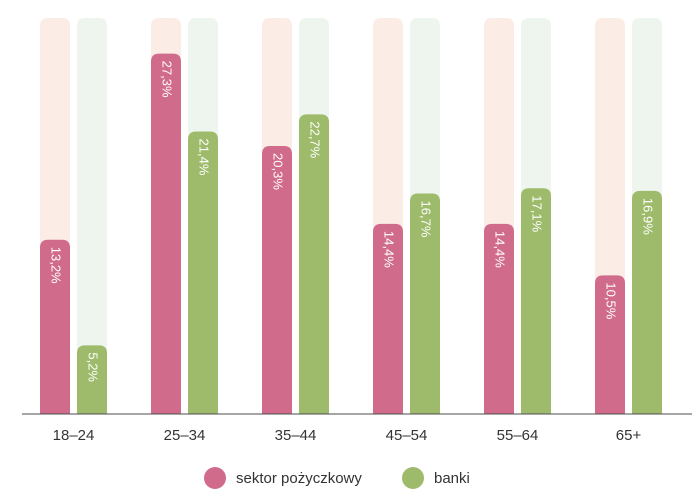  What do you see at coordinates (629, 435) in the screenshot?
I see `x-tick-label: 65+` at bounding box center [629, 435].